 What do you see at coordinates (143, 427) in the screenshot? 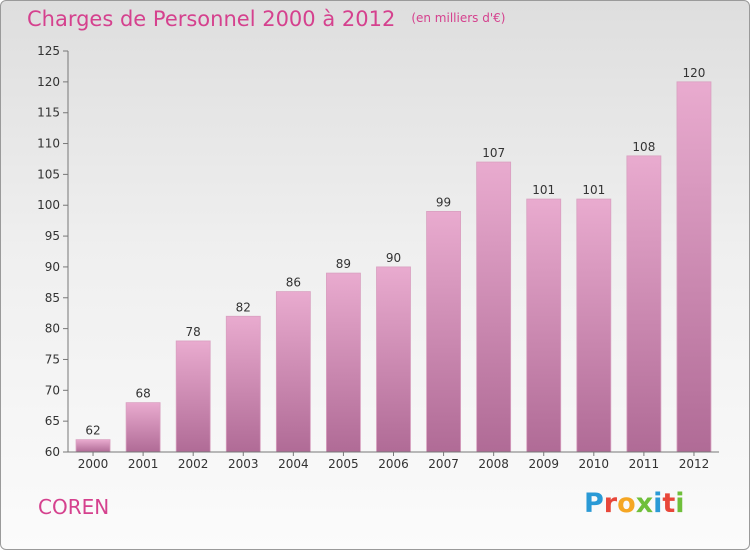
I see `bar-2001` at bounding box center [143, 427].